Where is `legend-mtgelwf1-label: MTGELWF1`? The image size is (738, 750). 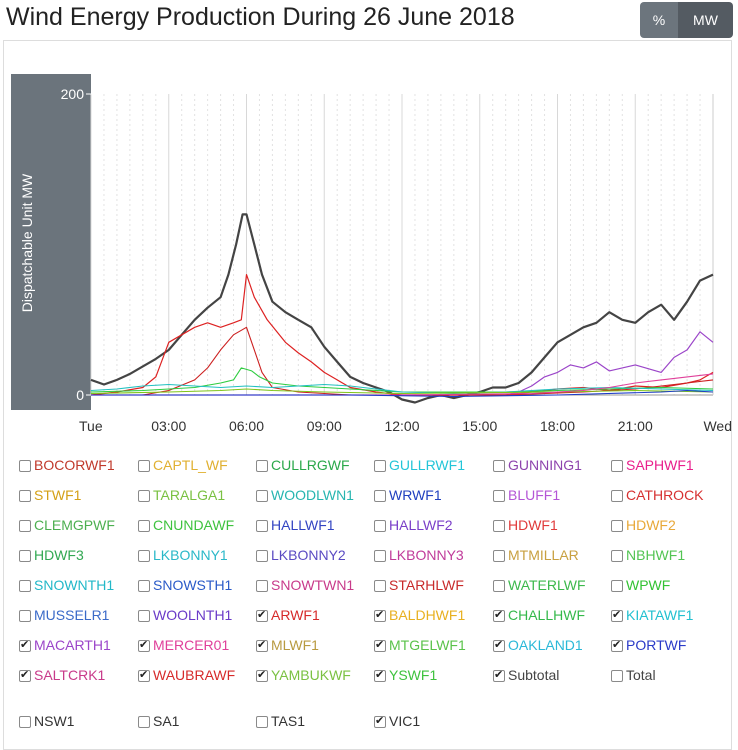 legend-mtgelwf1-label: MTGELWF1 is located at coordinates (427, 645).